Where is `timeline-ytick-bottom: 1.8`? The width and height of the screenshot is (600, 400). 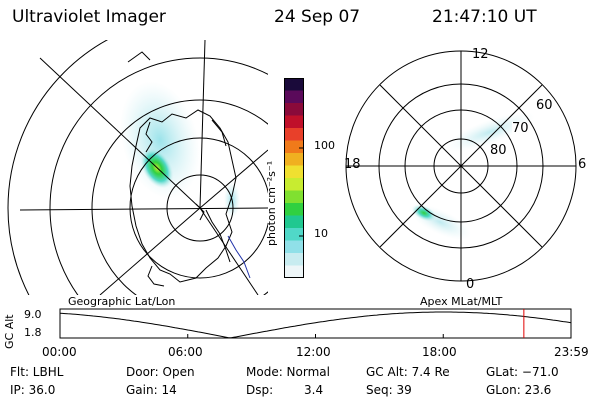
timeline-ytick-bottom: 1.8 is located at coordinates (33, 332).